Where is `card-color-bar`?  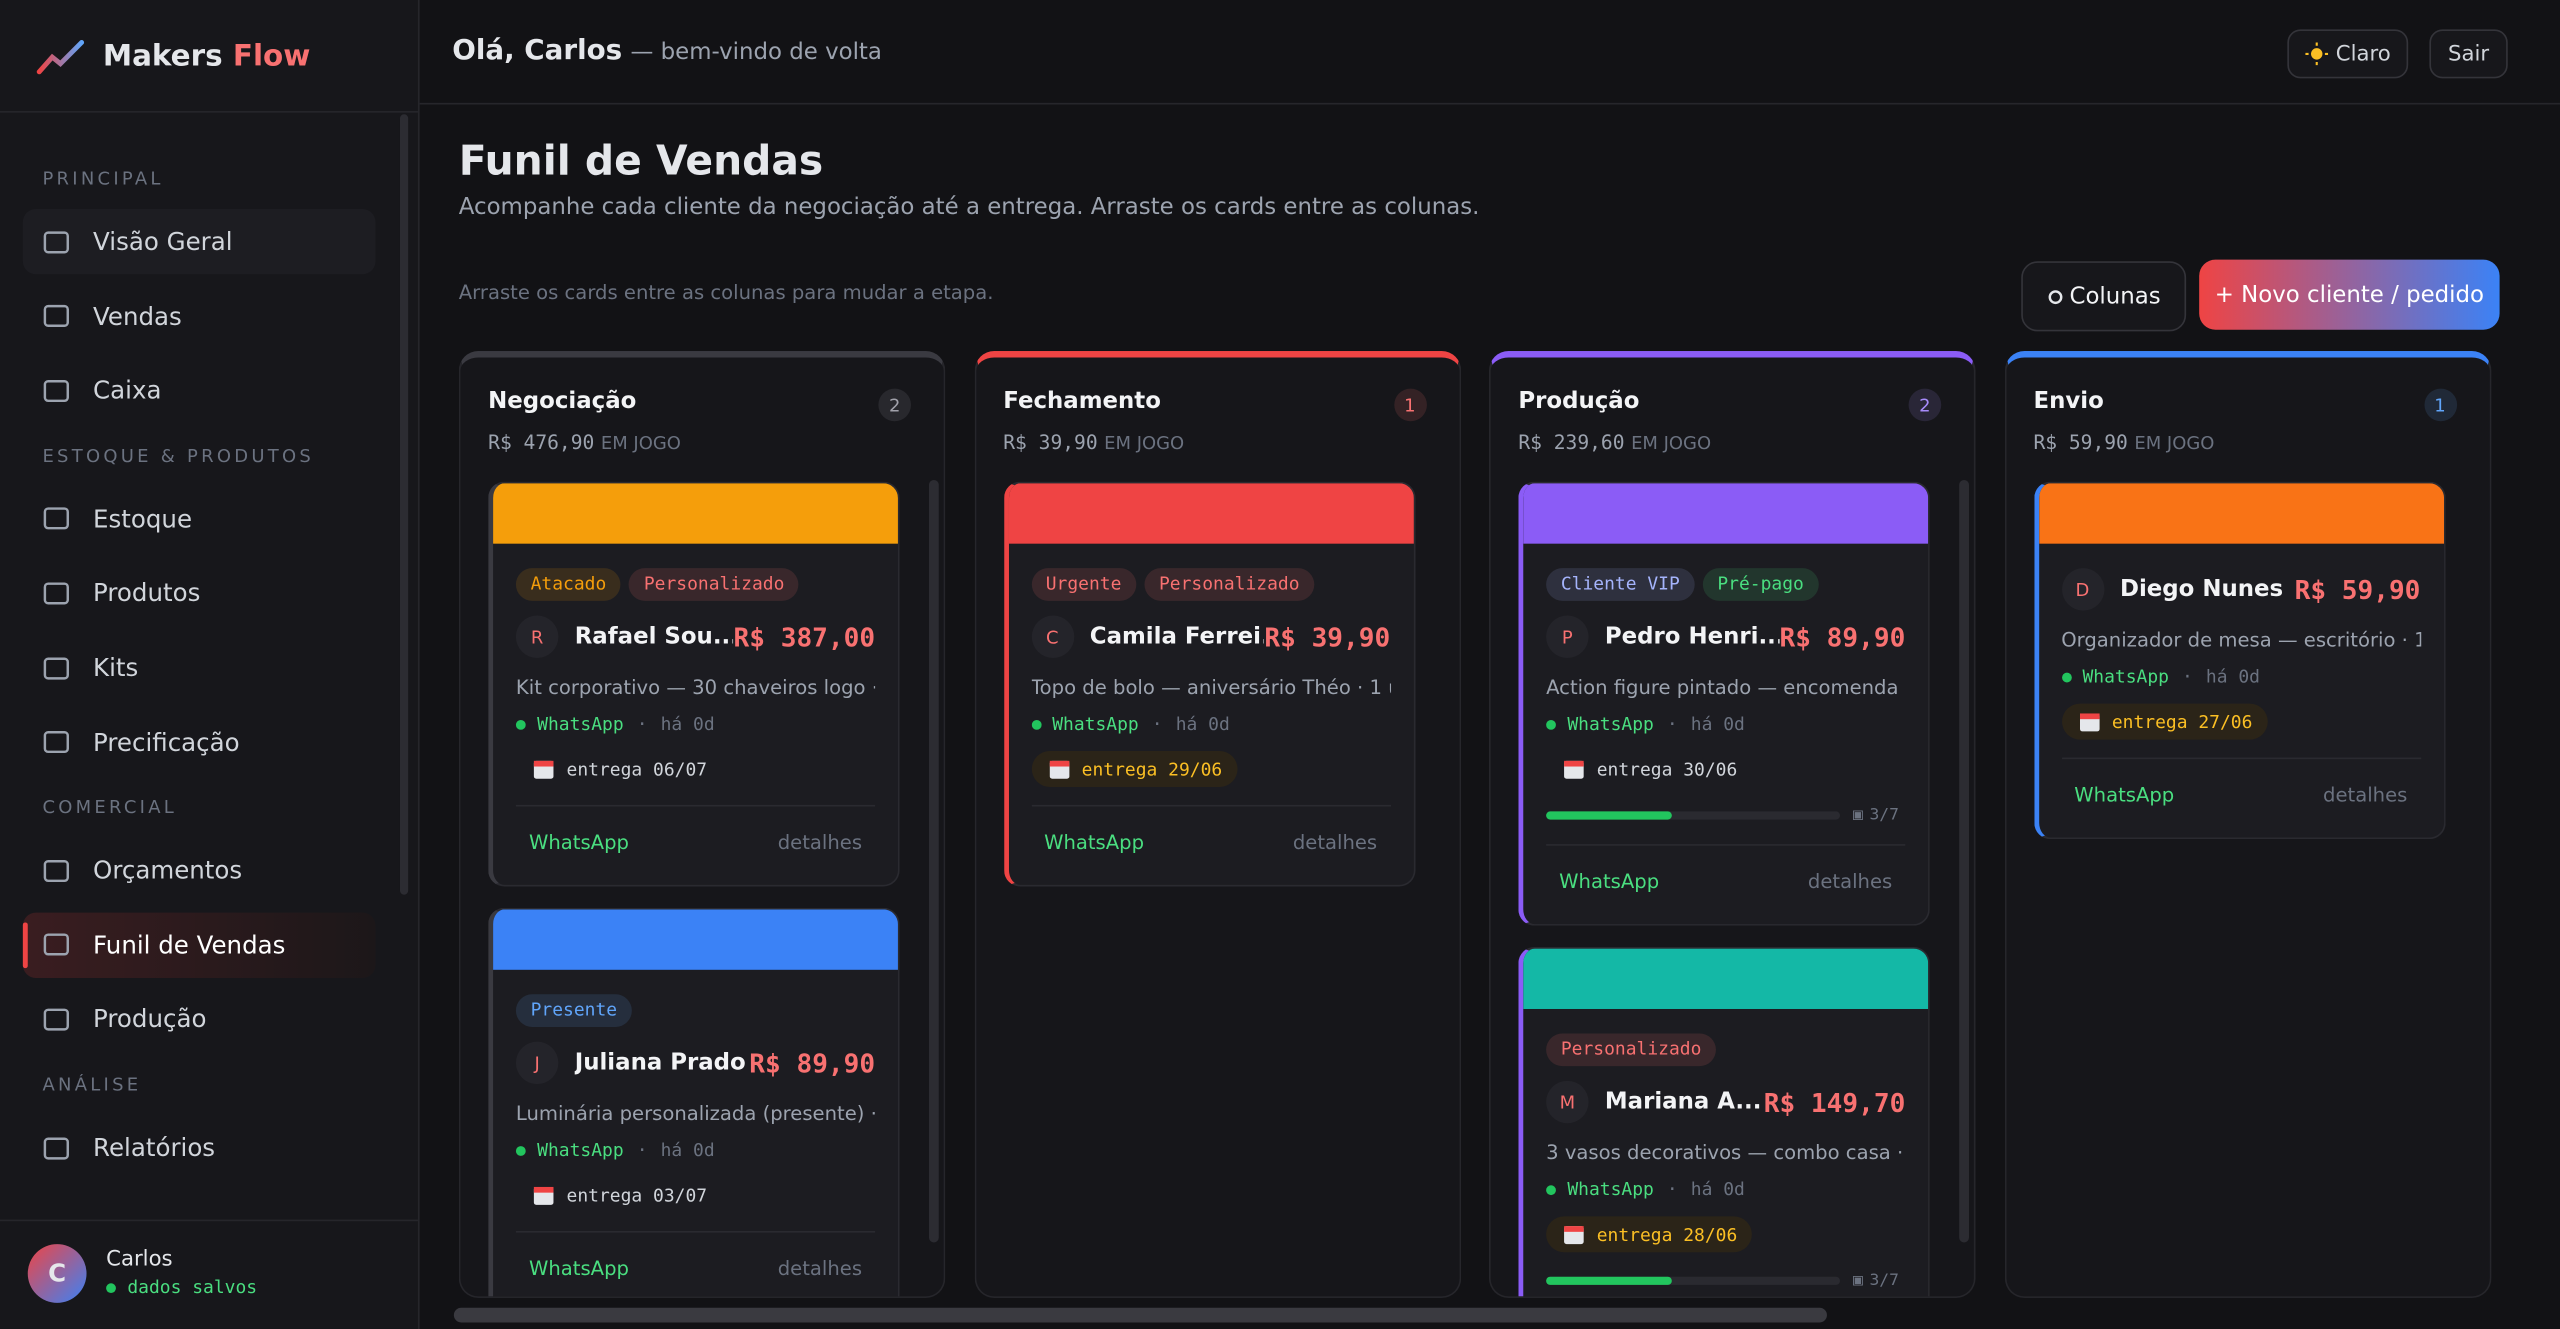 card-color-bar is located at coordinates (1726, 978).